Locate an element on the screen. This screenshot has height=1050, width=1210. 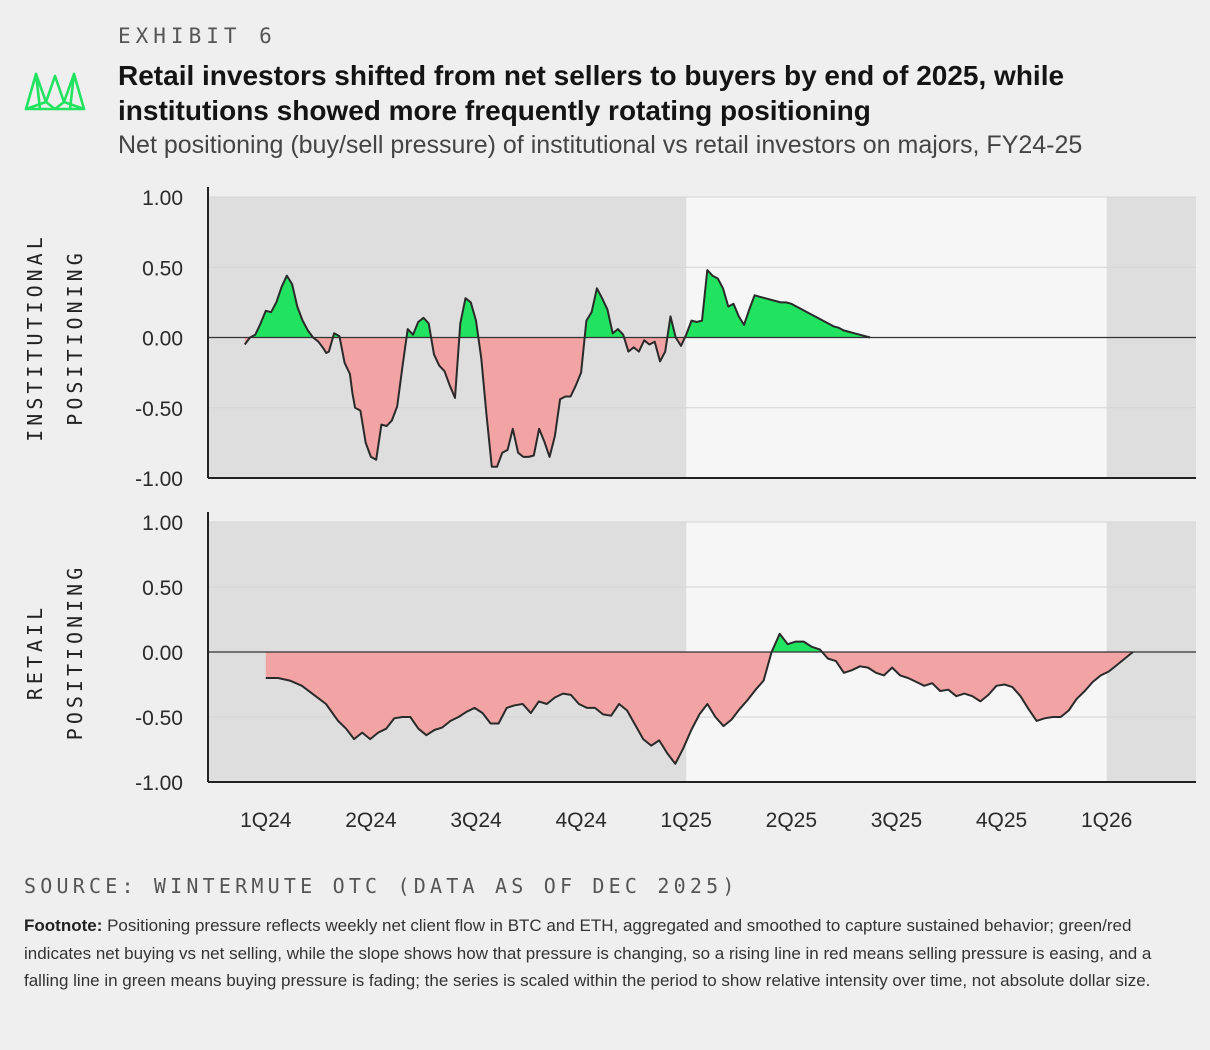
x-tick-label: 4Q24 is located at coordinates (581, 820).